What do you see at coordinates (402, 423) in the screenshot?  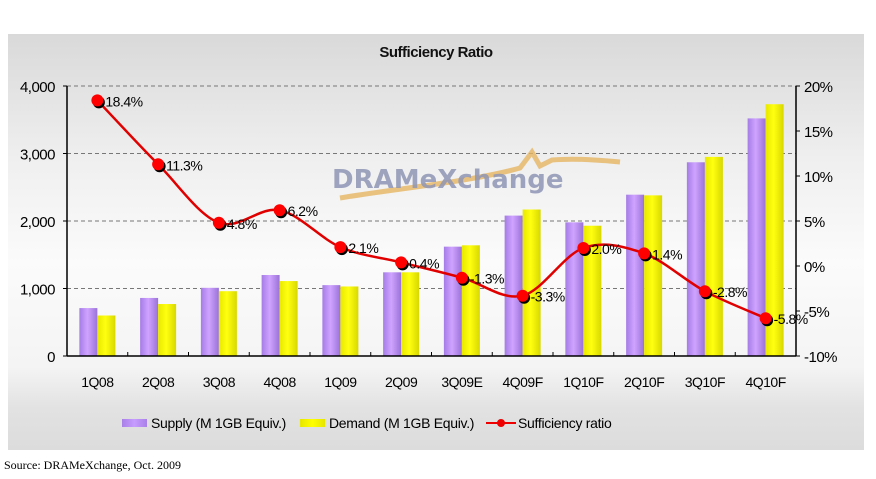 I see `legend-label-demand: Demand (M 1GB Equiv.)` at bounding box center [402, 423].